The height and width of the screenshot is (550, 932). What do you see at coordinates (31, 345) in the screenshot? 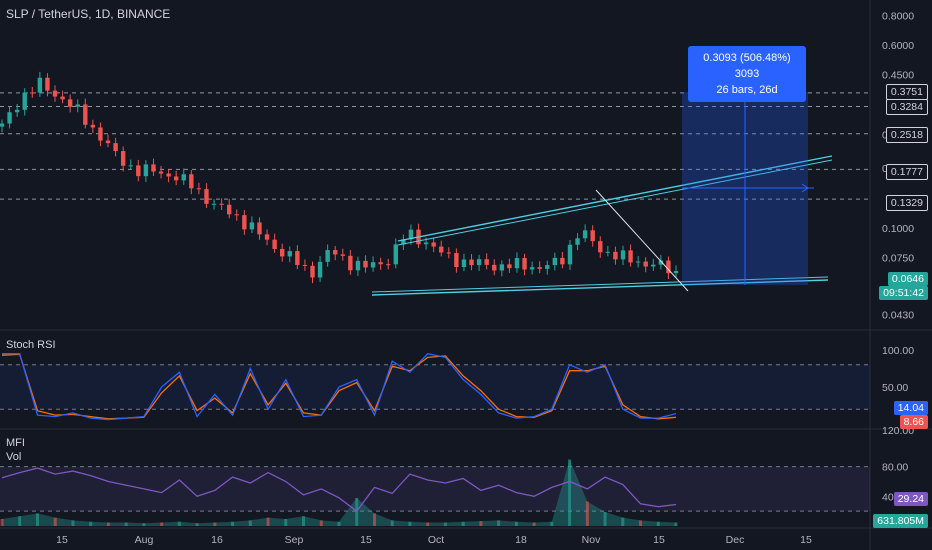
I see `stoch-rsi-label: Stoch RSI` at bounding box center [31, 345].